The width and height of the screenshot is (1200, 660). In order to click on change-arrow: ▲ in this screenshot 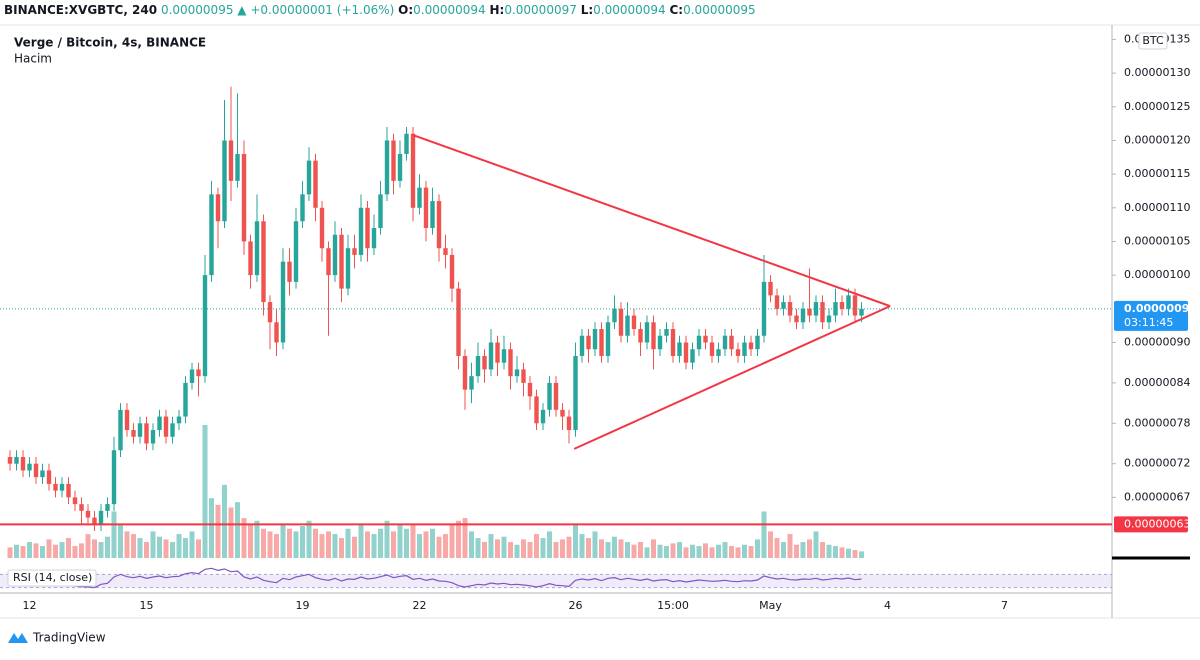, I will do `click(242, 10)`.